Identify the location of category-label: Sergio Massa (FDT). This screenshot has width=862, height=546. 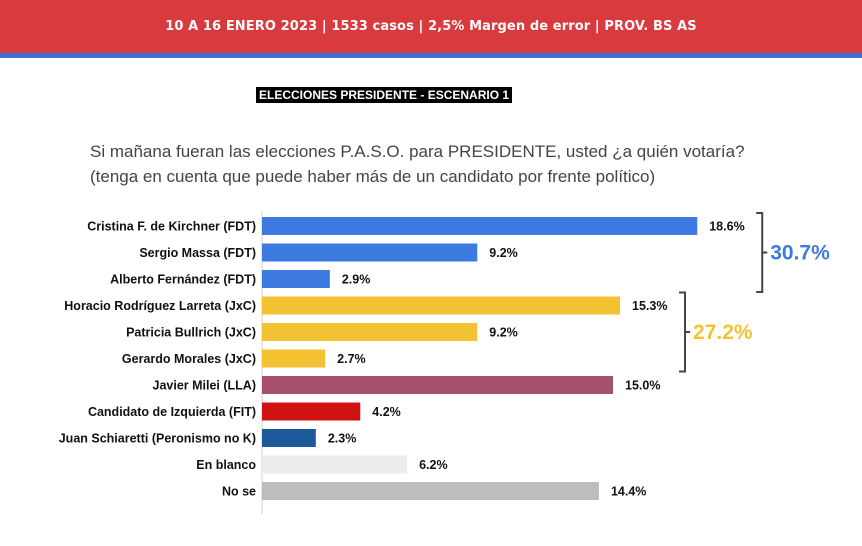
(197, 253).